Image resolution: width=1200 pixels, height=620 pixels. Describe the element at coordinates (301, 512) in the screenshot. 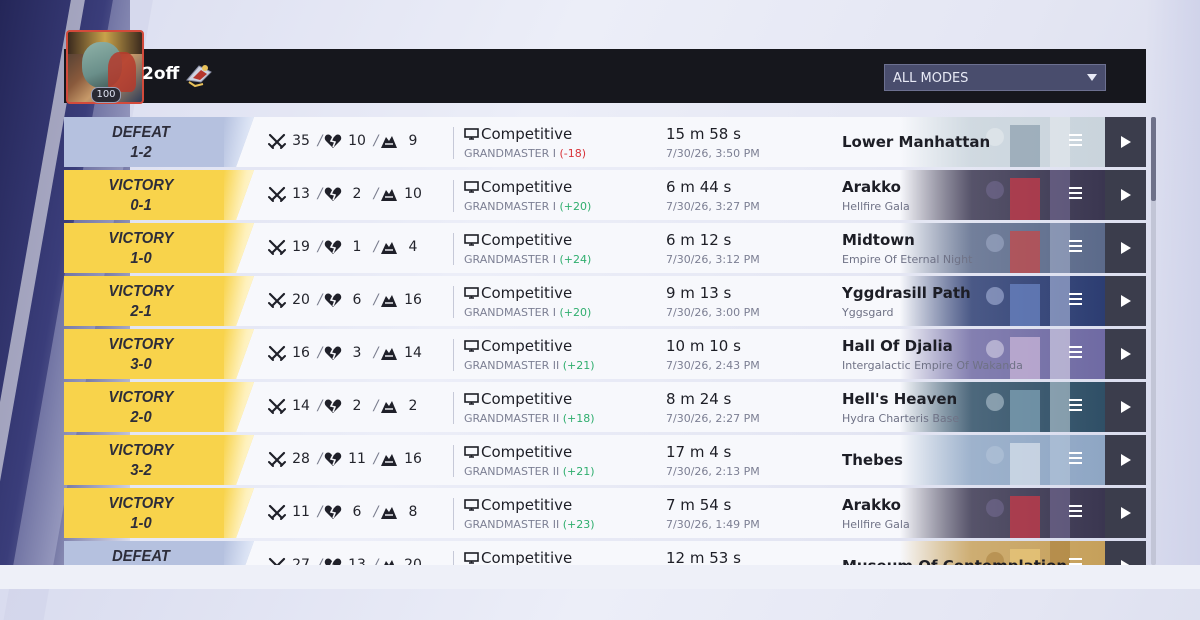

I see `kills-count: 11` at that location.